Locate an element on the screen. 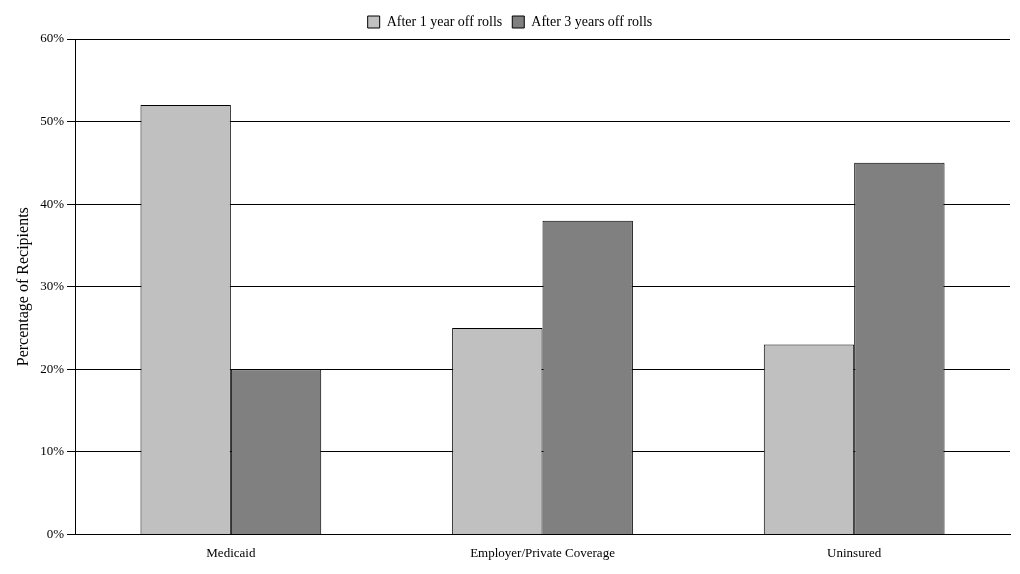 The width and height of the screenshot is (1020, 574). y-tick-label: 50% is located at coordinates (52, 120).